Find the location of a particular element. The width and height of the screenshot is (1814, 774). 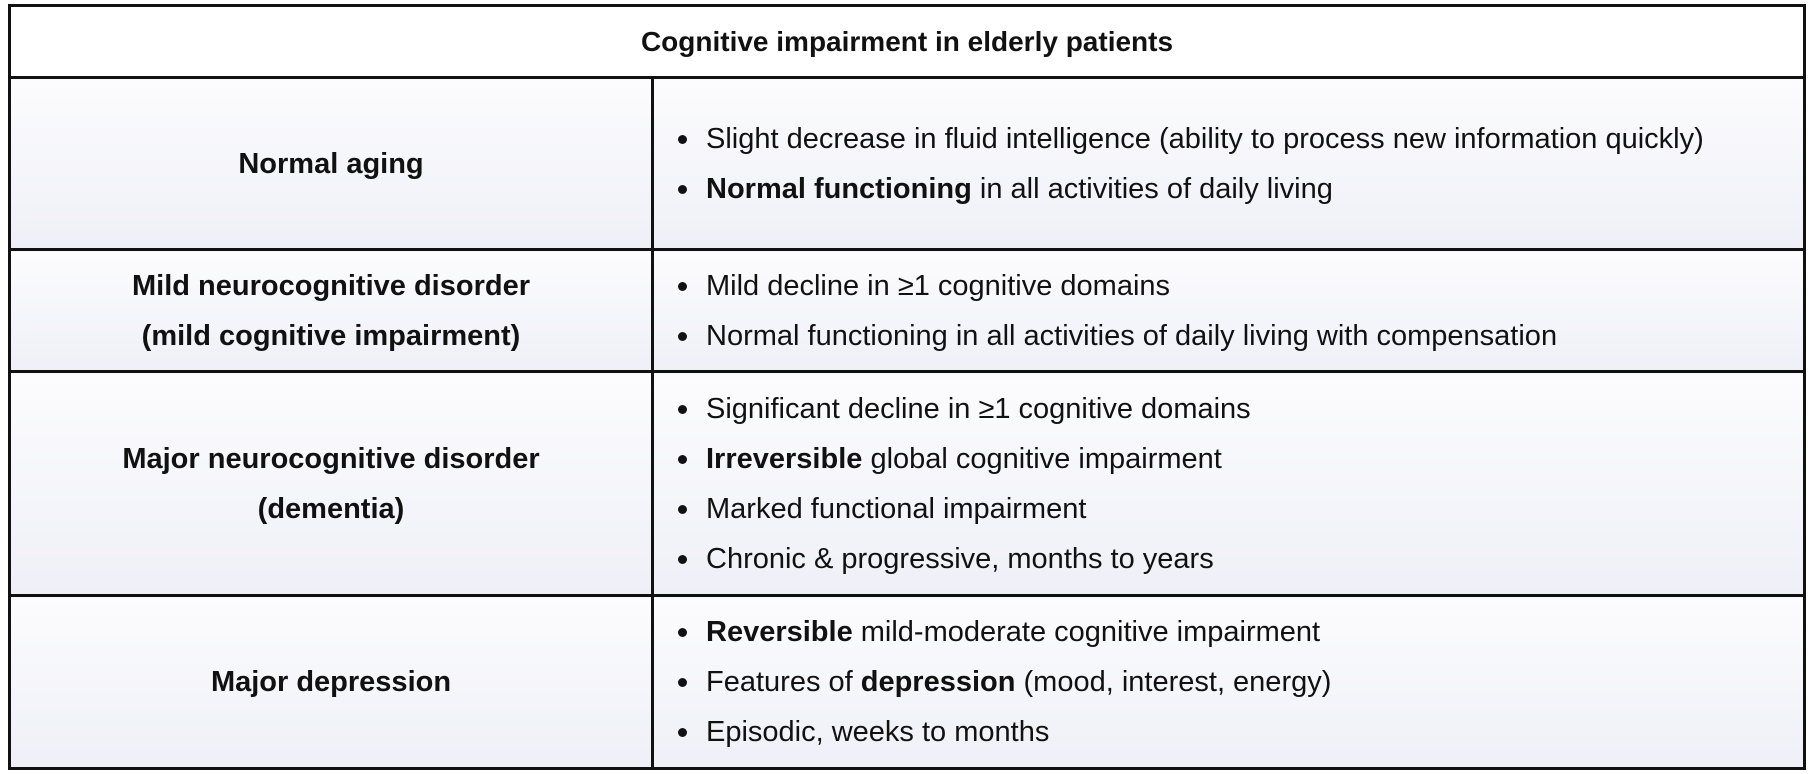

condition-label: Major neurocognitive disorder is located at coordinates (331, 458).